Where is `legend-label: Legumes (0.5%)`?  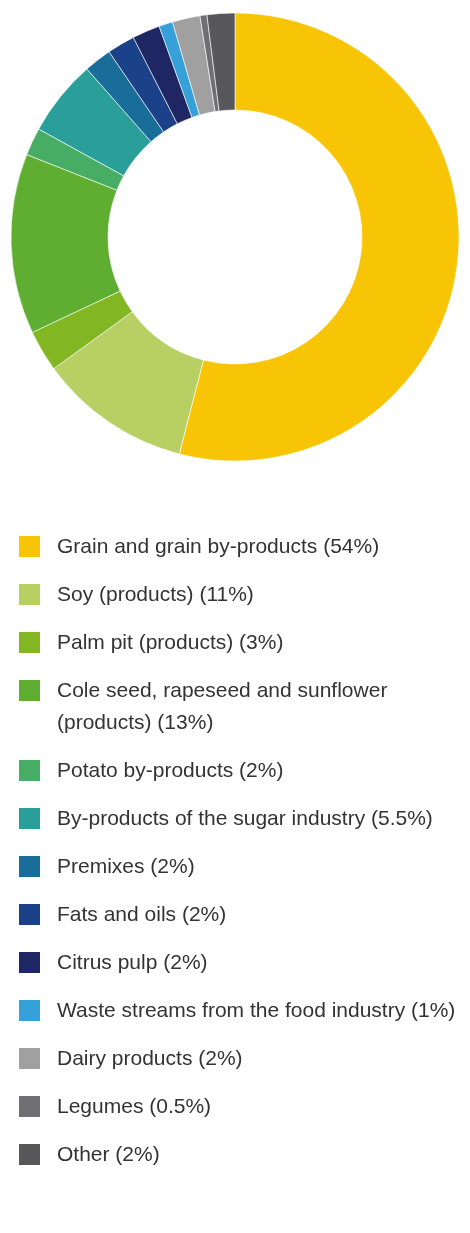
legend-label: Legumes (0.5%) is located at coordinates (134, 1105).